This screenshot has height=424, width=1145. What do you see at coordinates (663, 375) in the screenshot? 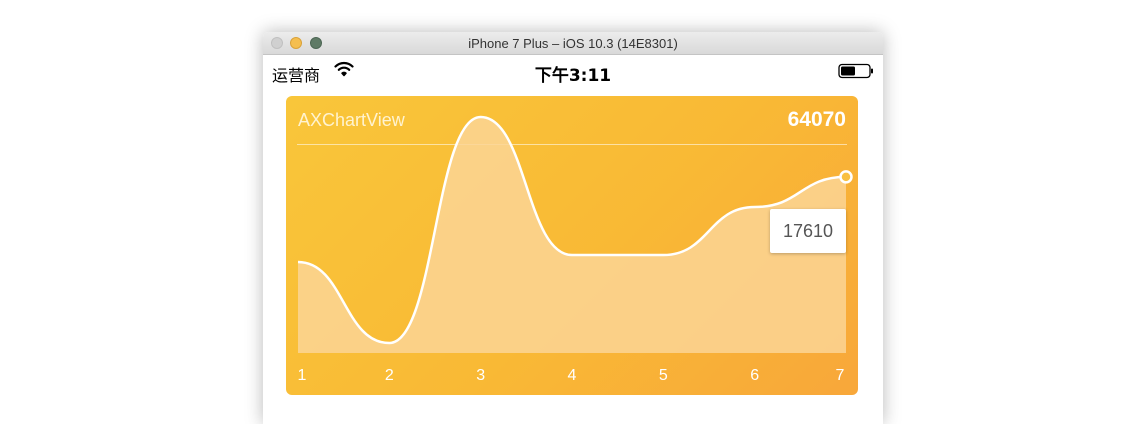
I see `x-tick-label: 5` at bounding box center [663, 375].